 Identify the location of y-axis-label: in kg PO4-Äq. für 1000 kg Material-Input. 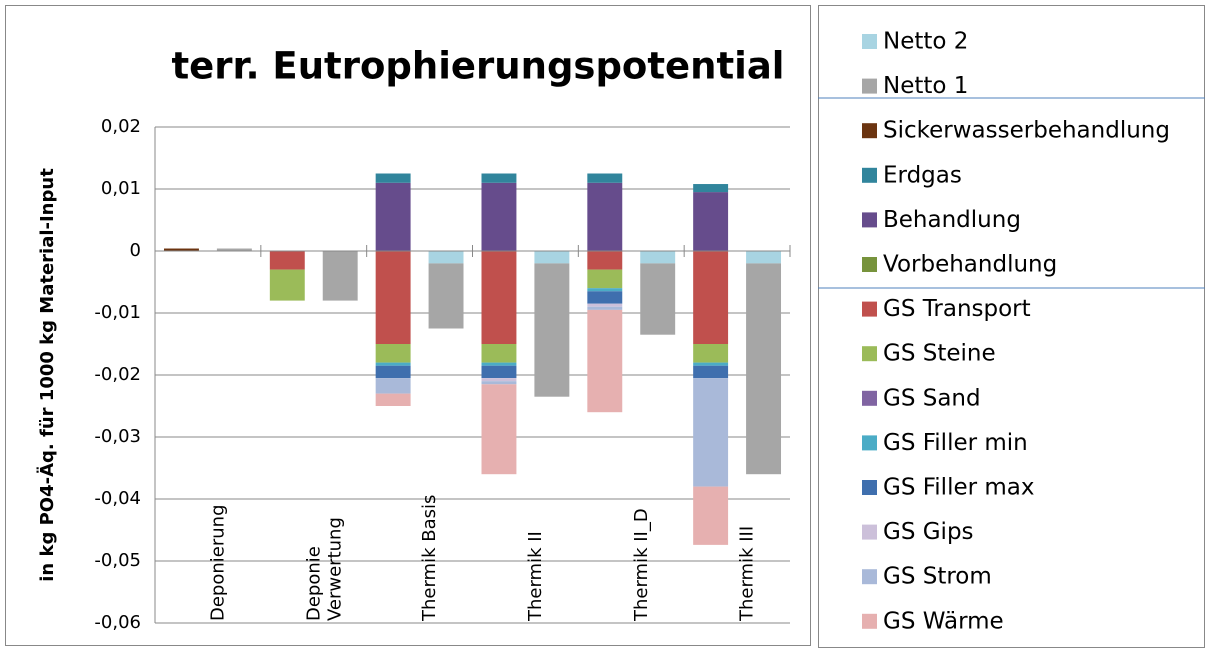
(47, 375).